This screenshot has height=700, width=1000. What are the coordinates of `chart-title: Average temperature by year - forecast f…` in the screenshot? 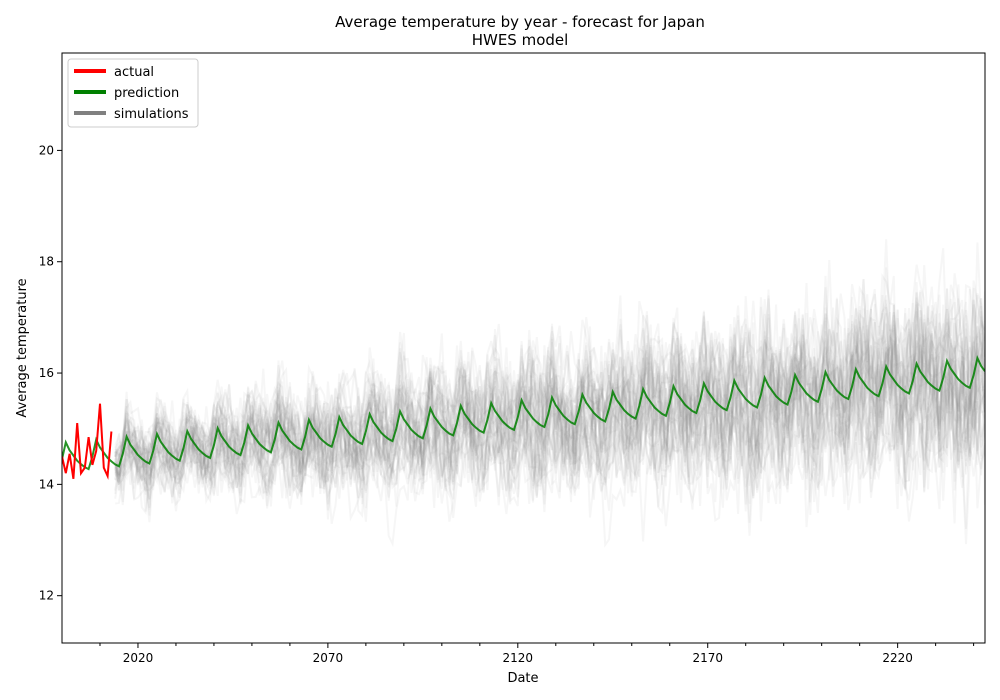 It's located at (520, 22).